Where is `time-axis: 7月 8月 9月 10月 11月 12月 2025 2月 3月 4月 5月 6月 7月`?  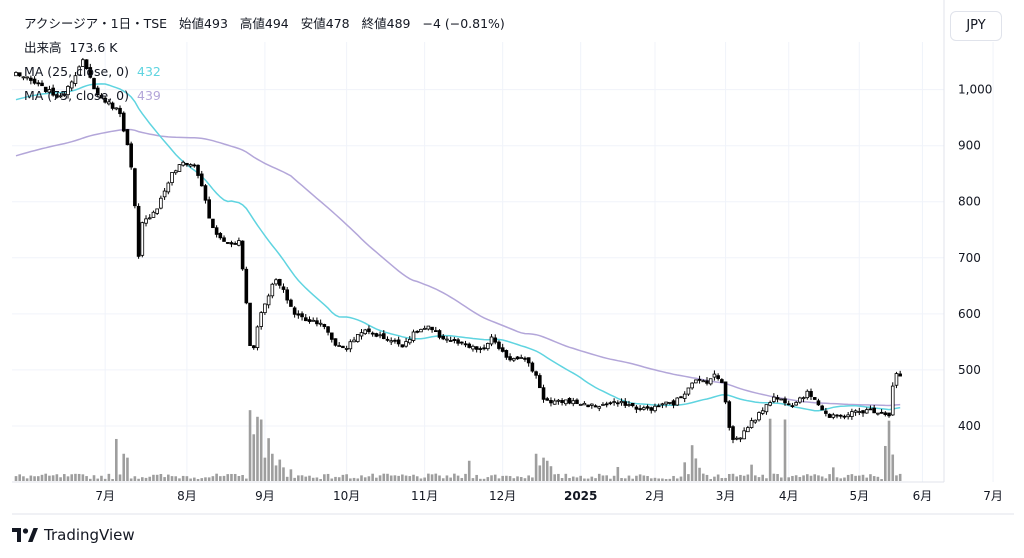 time-axis: 7月 8月 9月 10月 11月 12月 2025 2月 3月 4月 5月 6月 7月 is located at coordinates (549, 496).